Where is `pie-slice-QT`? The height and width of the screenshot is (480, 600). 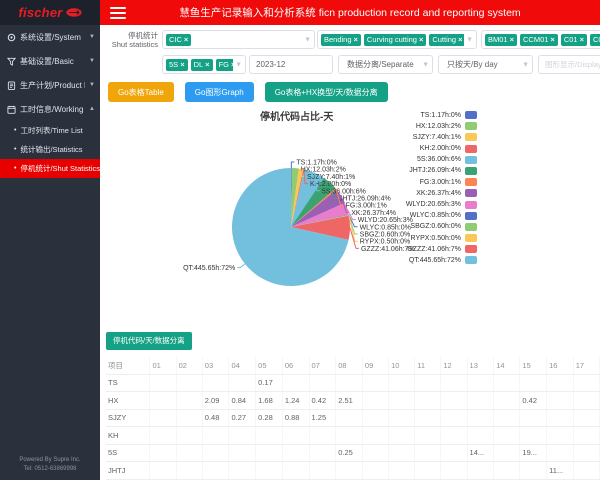
pie-slice-QT is located at coordinates (290, 227).